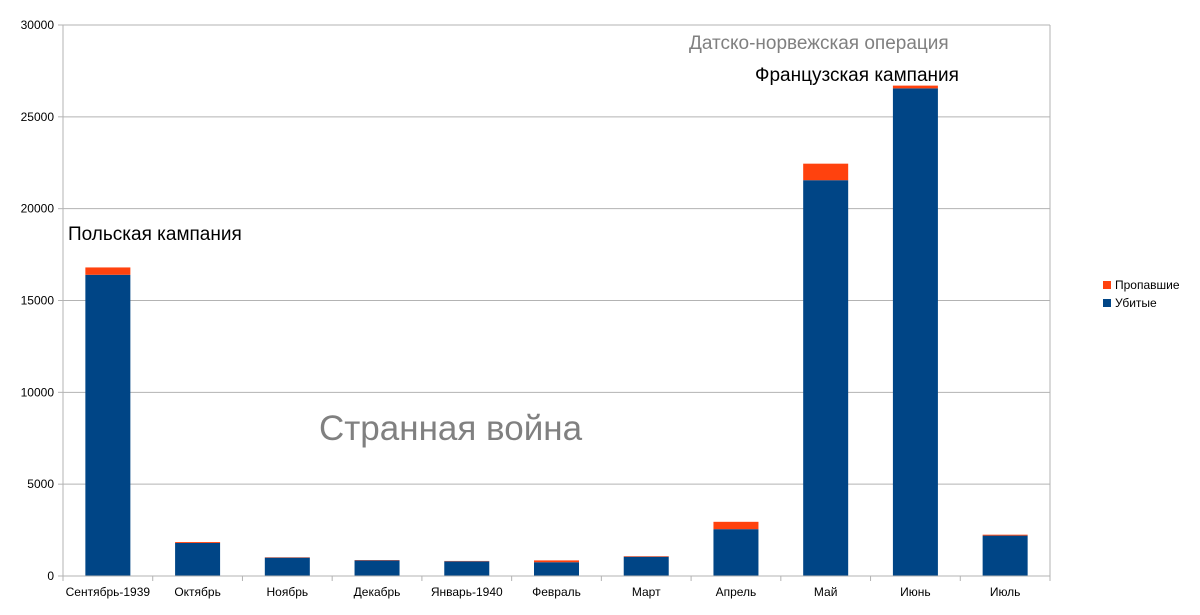 The image size is (1200, 615). I want to click on x-tick-label: Март, so click(646, 592).